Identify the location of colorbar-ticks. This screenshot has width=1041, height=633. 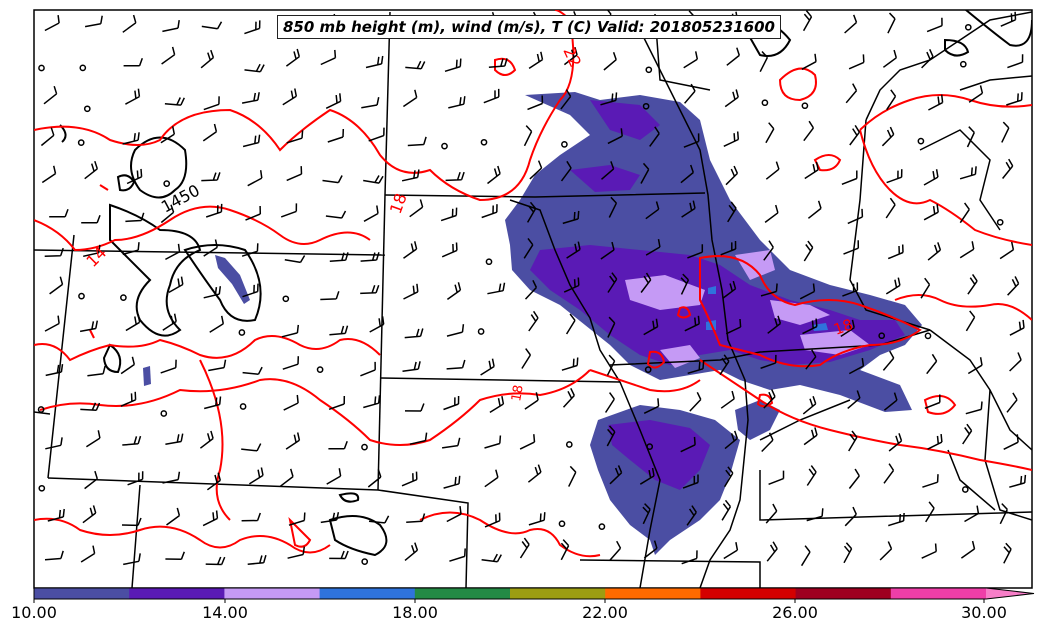
(509, 601).